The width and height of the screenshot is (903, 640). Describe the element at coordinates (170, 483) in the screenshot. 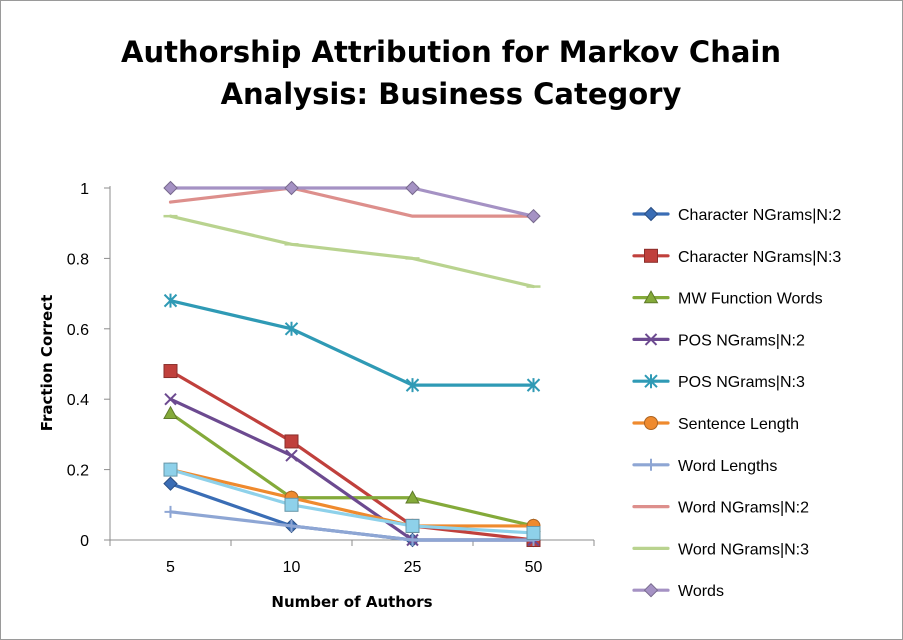

I see `series-1-point` at that location.